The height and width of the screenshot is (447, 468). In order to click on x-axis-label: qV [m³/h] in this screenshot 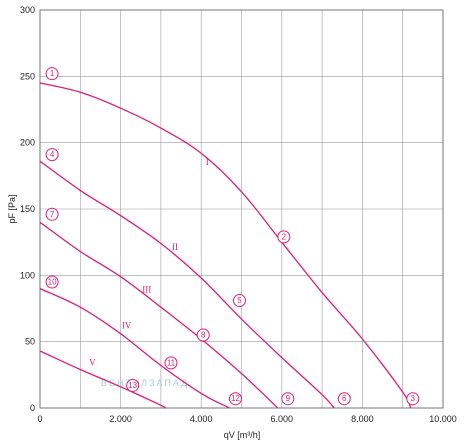, I will do `click(242, 435)`.